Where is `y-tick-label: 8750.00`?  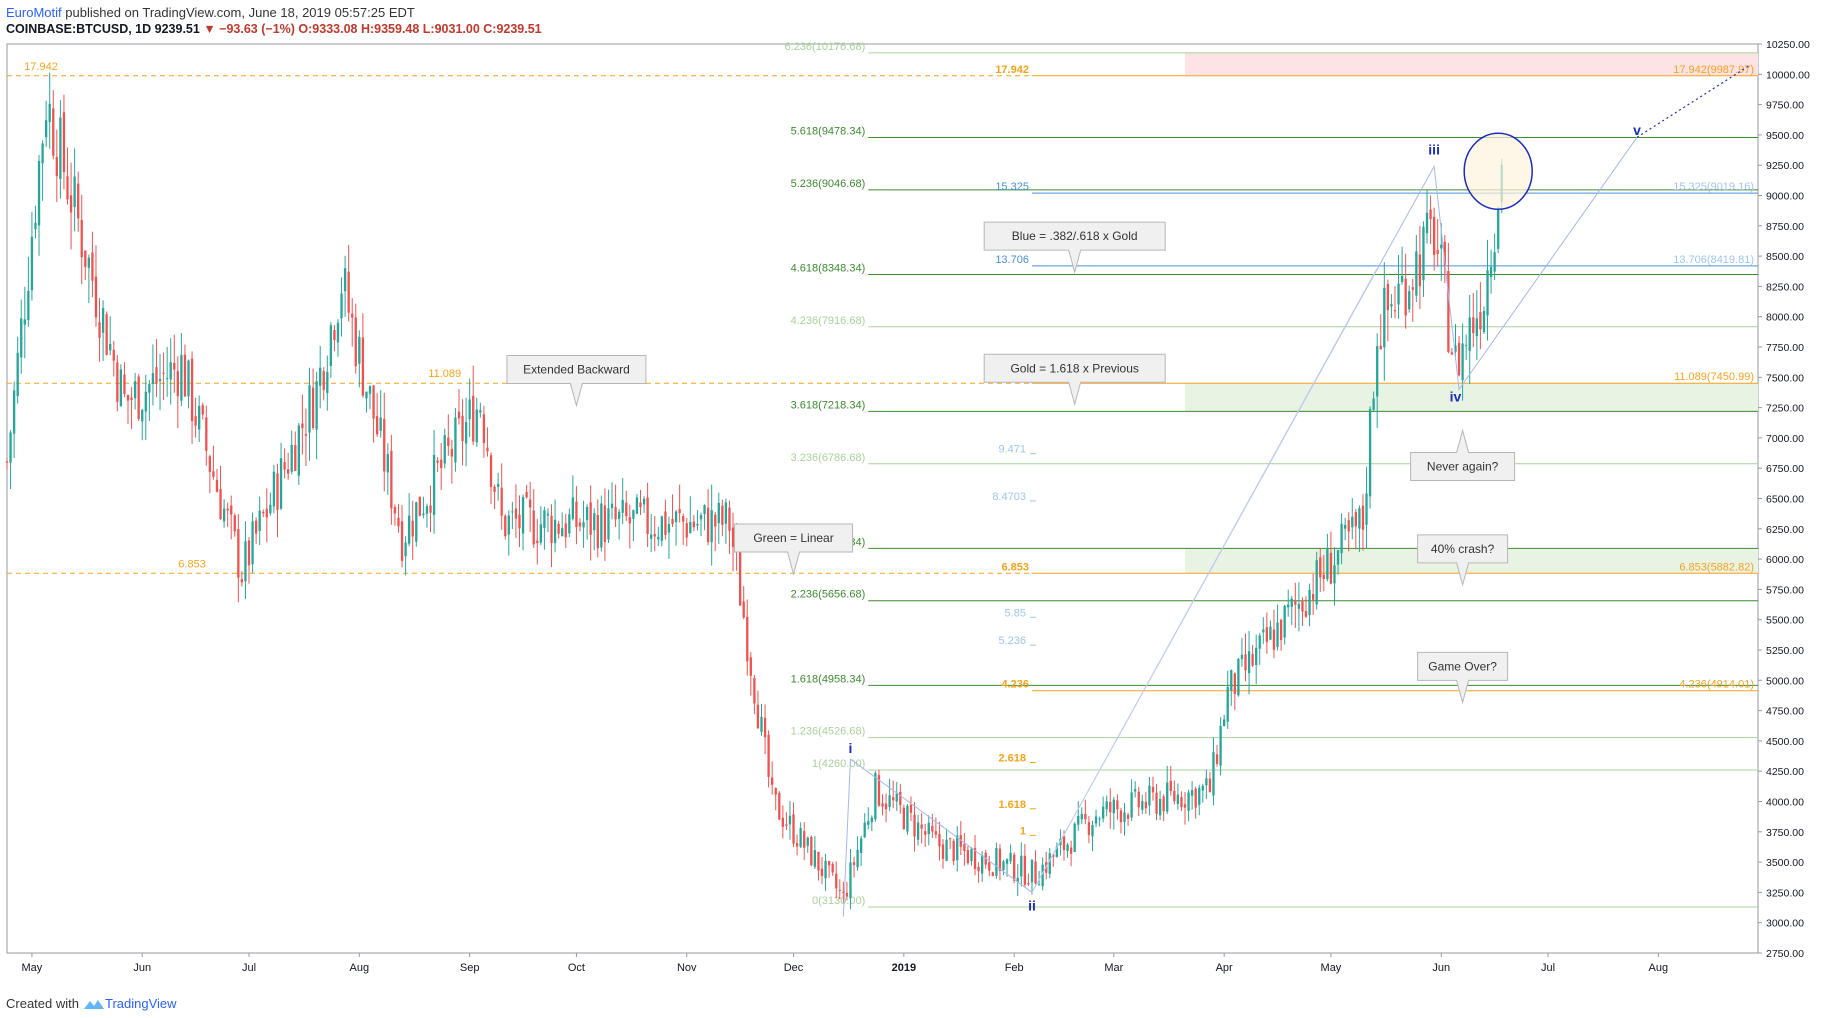 y-tick-label: 8750.00 is located at coordinates (1785, 227).